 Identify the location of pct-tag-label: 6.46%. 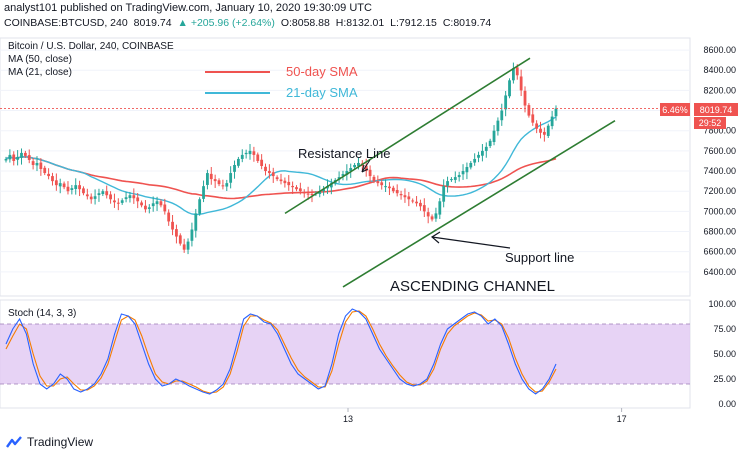
(675, 110).